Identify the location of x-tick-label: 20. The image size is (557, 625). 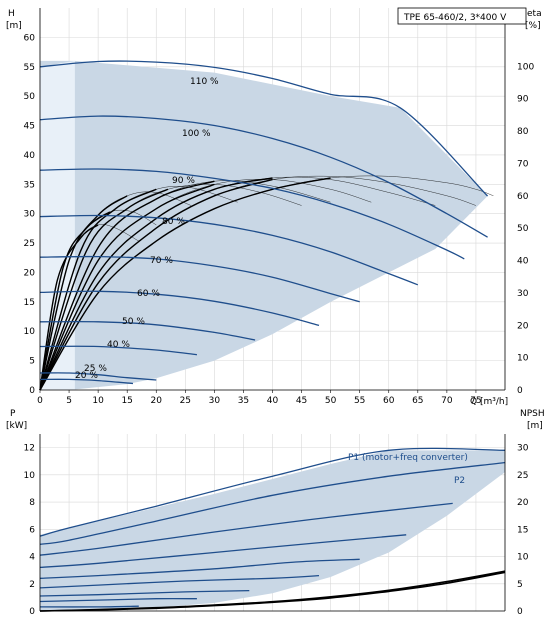
(157, 401).